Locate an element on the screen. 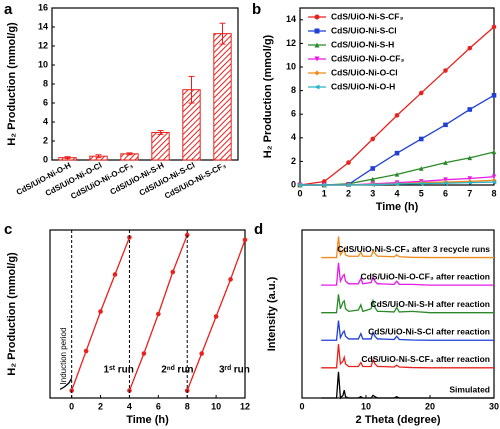  y-tick-label: 14 is located at coordinates (43, 26).